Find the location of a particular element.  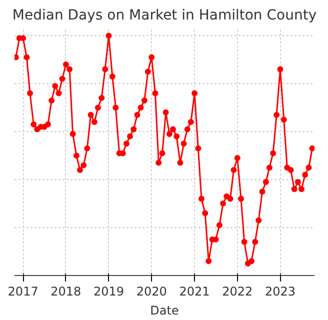

x-tick-label: 2018 is located at coordinates (66, 291).